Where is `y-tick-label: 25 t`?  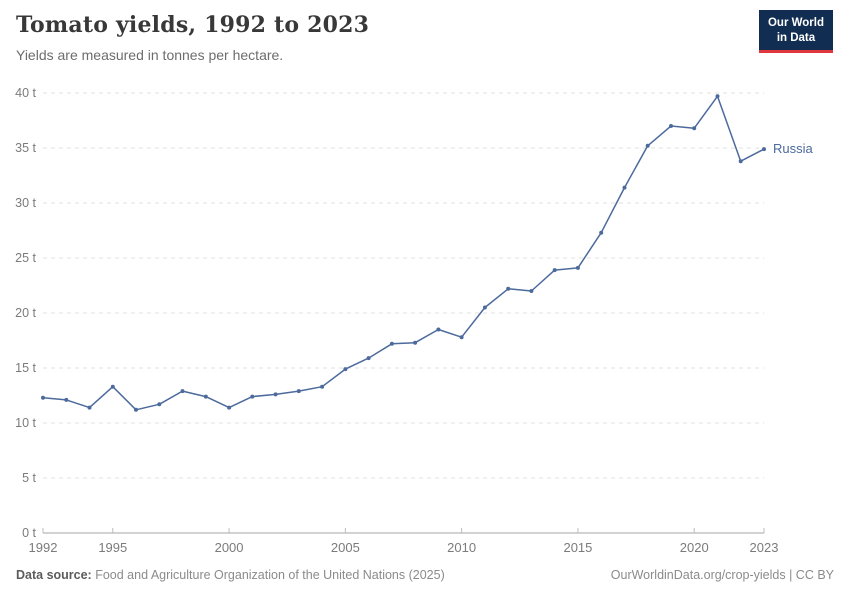
y-tick-label: 25 t is located at coordinates (25, 258).